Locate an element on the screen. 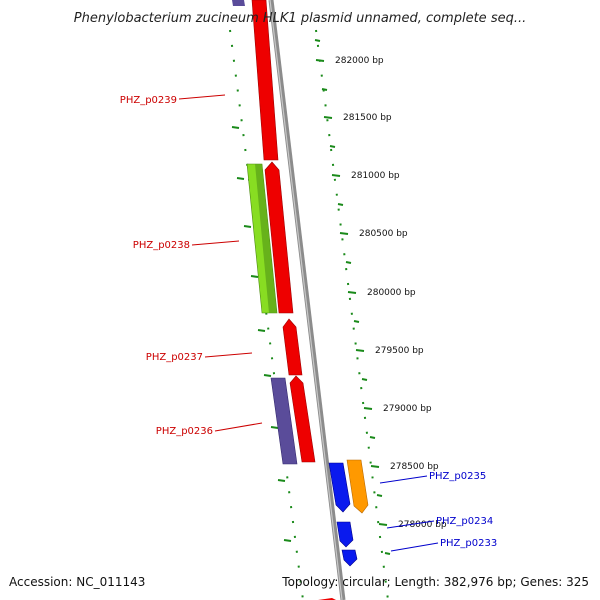 Image resolution: width=600 pixels, height=600 pixels. axis-tick-label: 280000 bp is located at coordinates (391, 293).